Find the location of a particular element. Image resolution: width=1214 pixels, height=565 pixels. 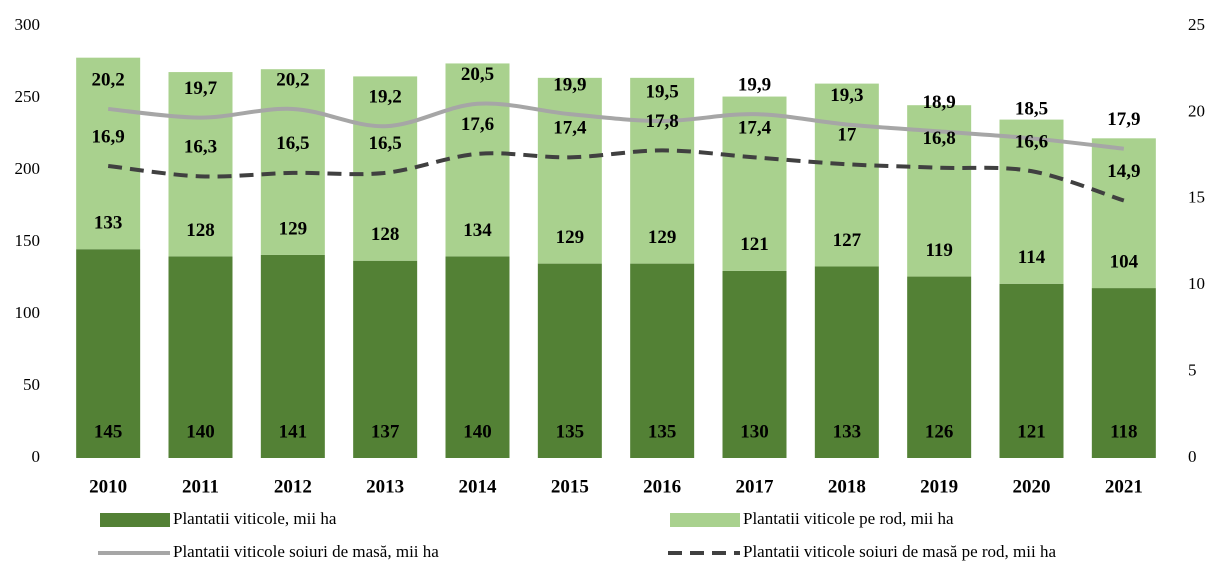

line-label: 18,9 is located at coordinates (939, 102).